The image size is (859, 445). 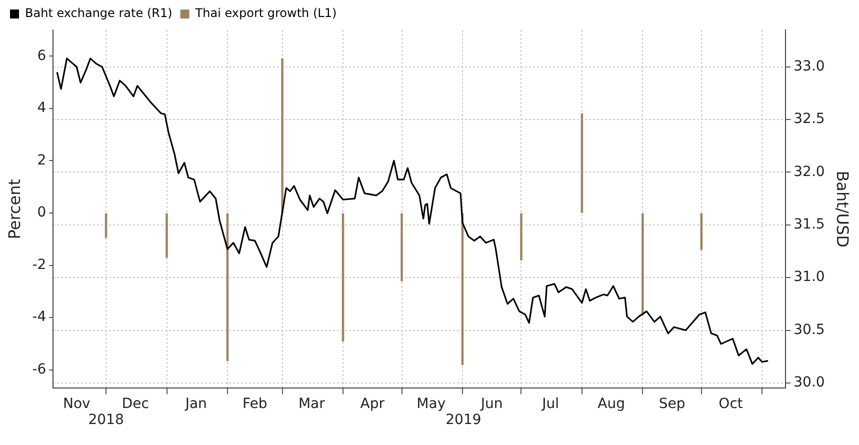 What do you see at coordinates (135, 404) in the screenshot?
I see `x-tick-label: Dec` at bounding box center [135, 404].